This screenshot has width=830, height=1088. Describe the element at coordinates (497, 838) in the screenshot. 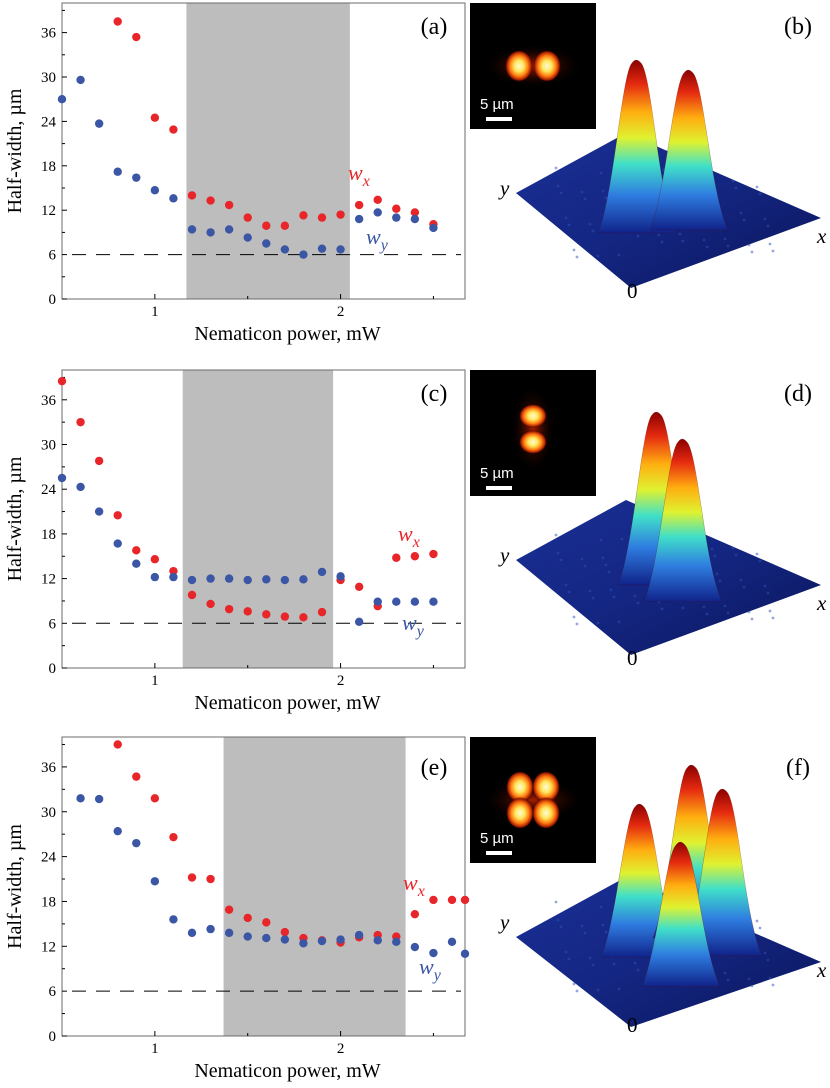

I see `scale-bar-label: 5 µm` at that location.